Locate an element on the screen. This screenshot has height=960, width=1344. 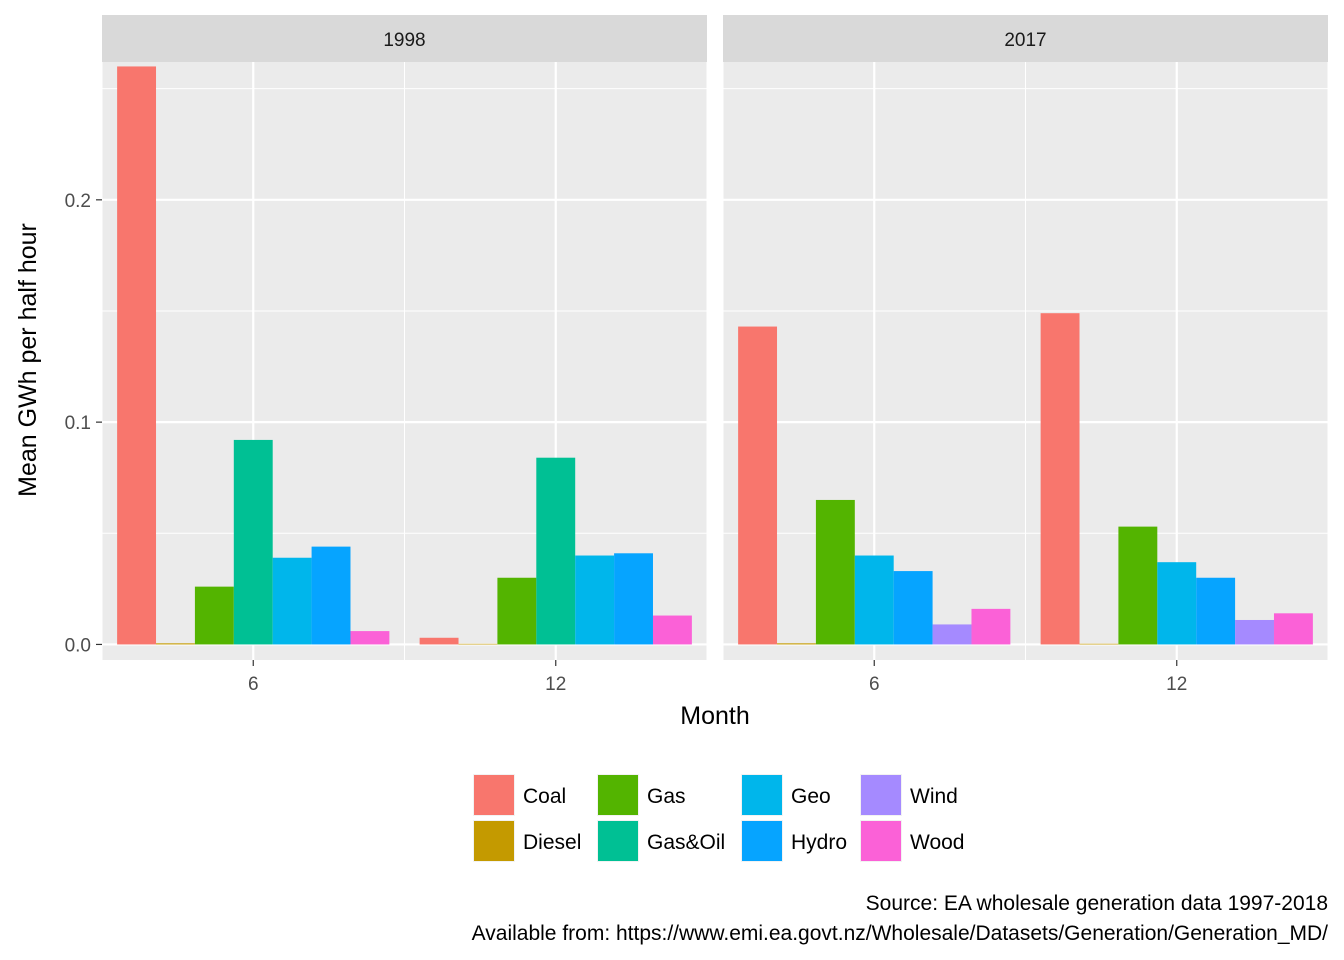
y-tick-label: 0.1 is located at coordinates (78, 423).